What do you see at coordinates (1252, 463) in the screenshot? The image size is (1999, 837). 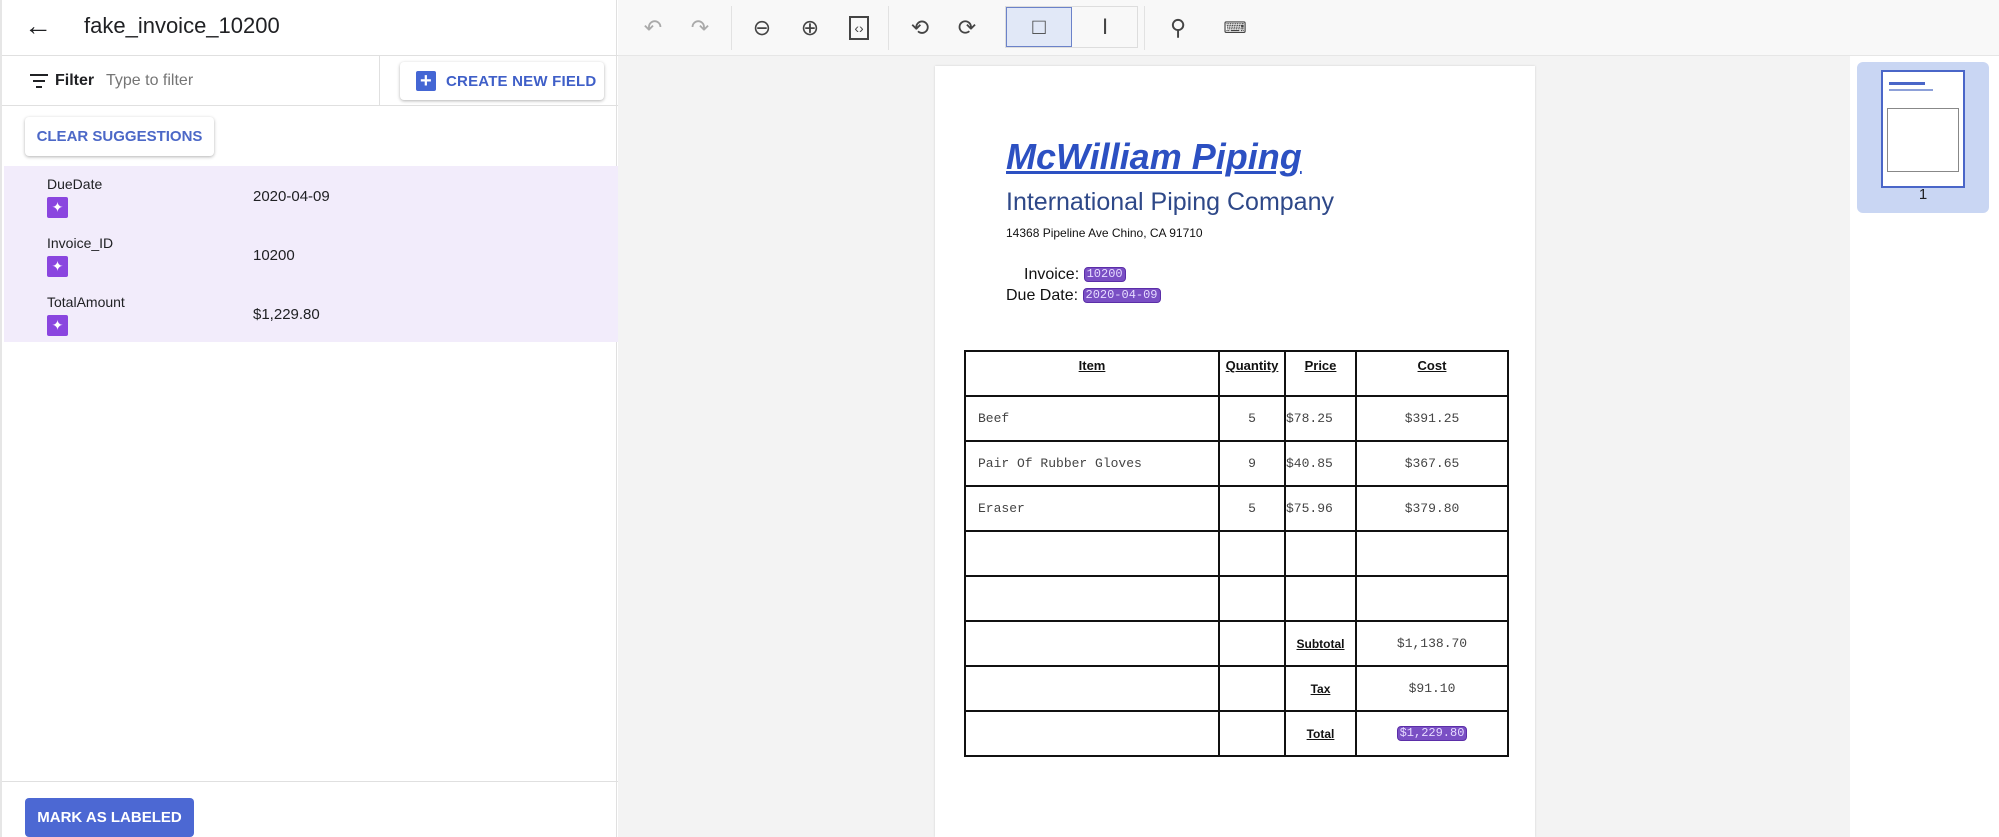 I see `cell-quantity: 9` at bounding box center [1252, 463].